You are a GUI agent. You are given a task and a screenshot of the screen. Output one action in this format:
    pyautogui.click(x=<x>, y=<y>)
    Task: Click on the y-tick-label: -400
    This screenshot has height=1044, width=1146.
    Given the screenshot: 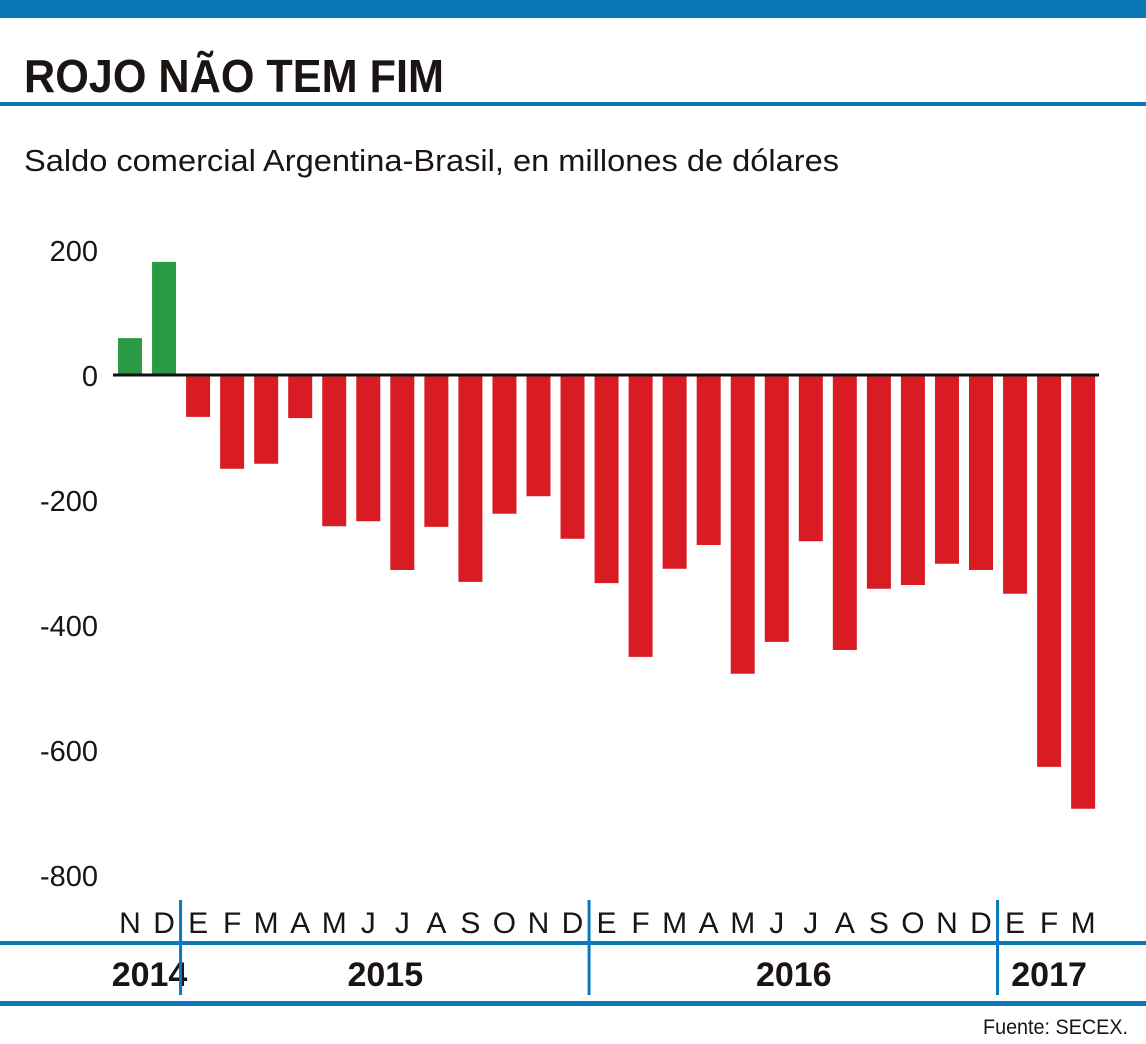 What is the action you would take?
    pyautogui.click(x=69, y=627)
    